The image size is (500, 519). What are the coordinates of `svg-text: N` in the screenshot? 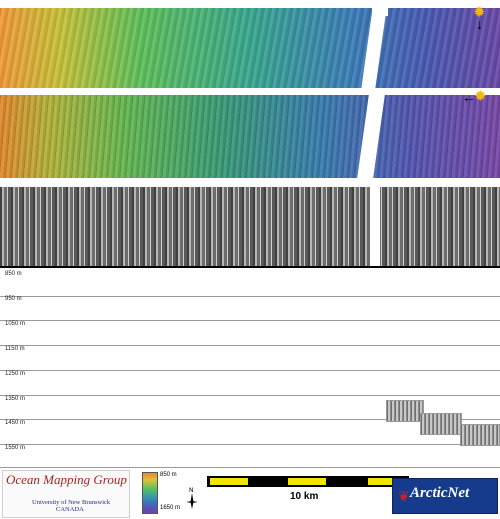 It's located at (191, 490).